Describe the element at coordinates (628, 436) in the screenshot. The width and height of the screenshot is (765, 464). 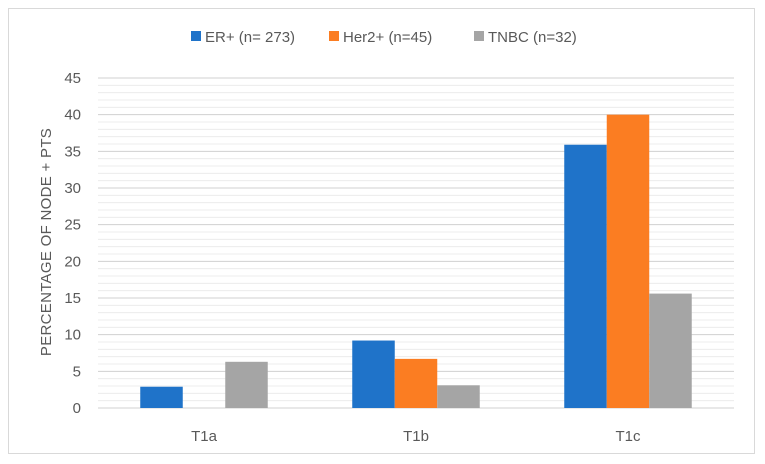
I see `x-tick-label: T1c` at that location.